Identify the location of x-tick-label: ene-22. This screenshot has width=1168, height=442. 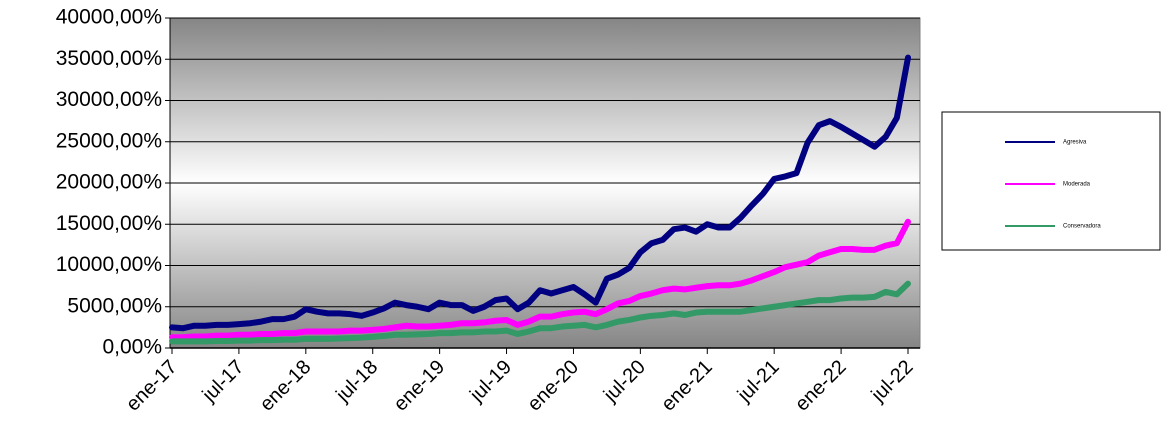
(821, 386).